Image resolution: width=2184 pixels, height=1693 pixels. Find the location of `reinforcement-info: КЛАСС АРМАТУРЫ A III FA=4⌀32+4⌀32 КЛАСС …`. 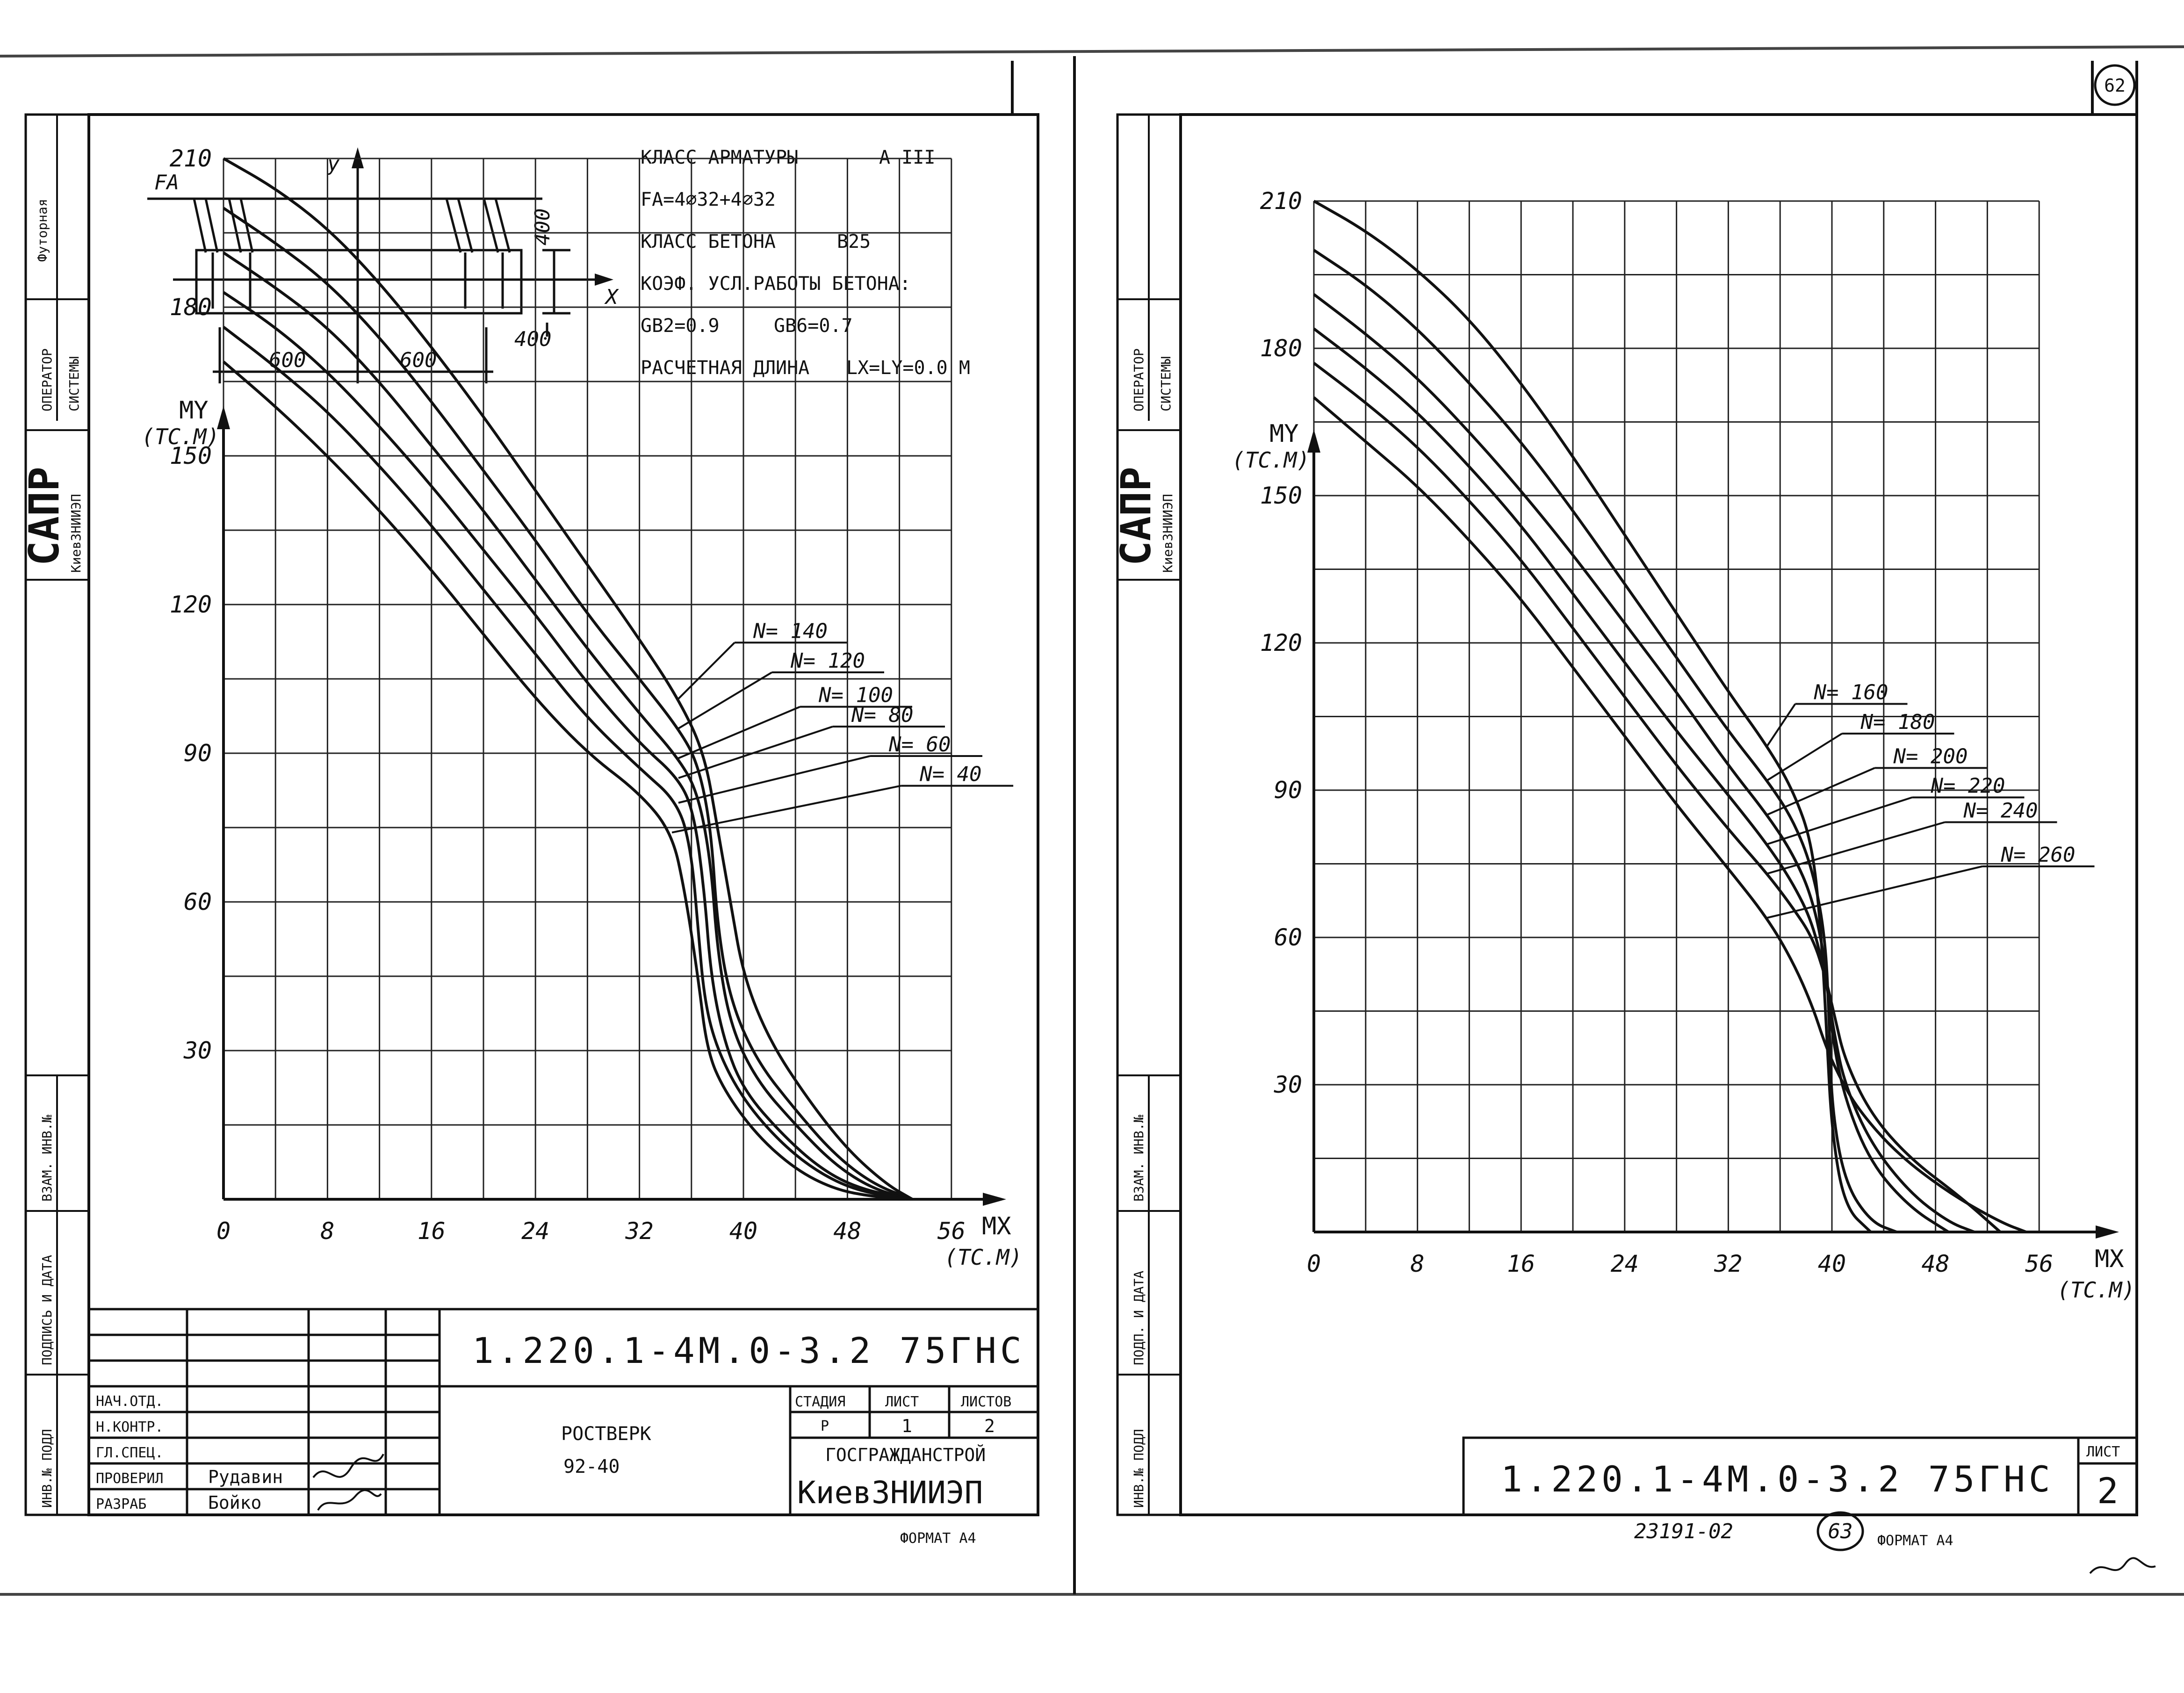

reinforcement-info: КЛАСС АРМАТУРЫ A III FA=4⌀32+4⌀32 КЛАСС … is located at coordinates (805, 263).